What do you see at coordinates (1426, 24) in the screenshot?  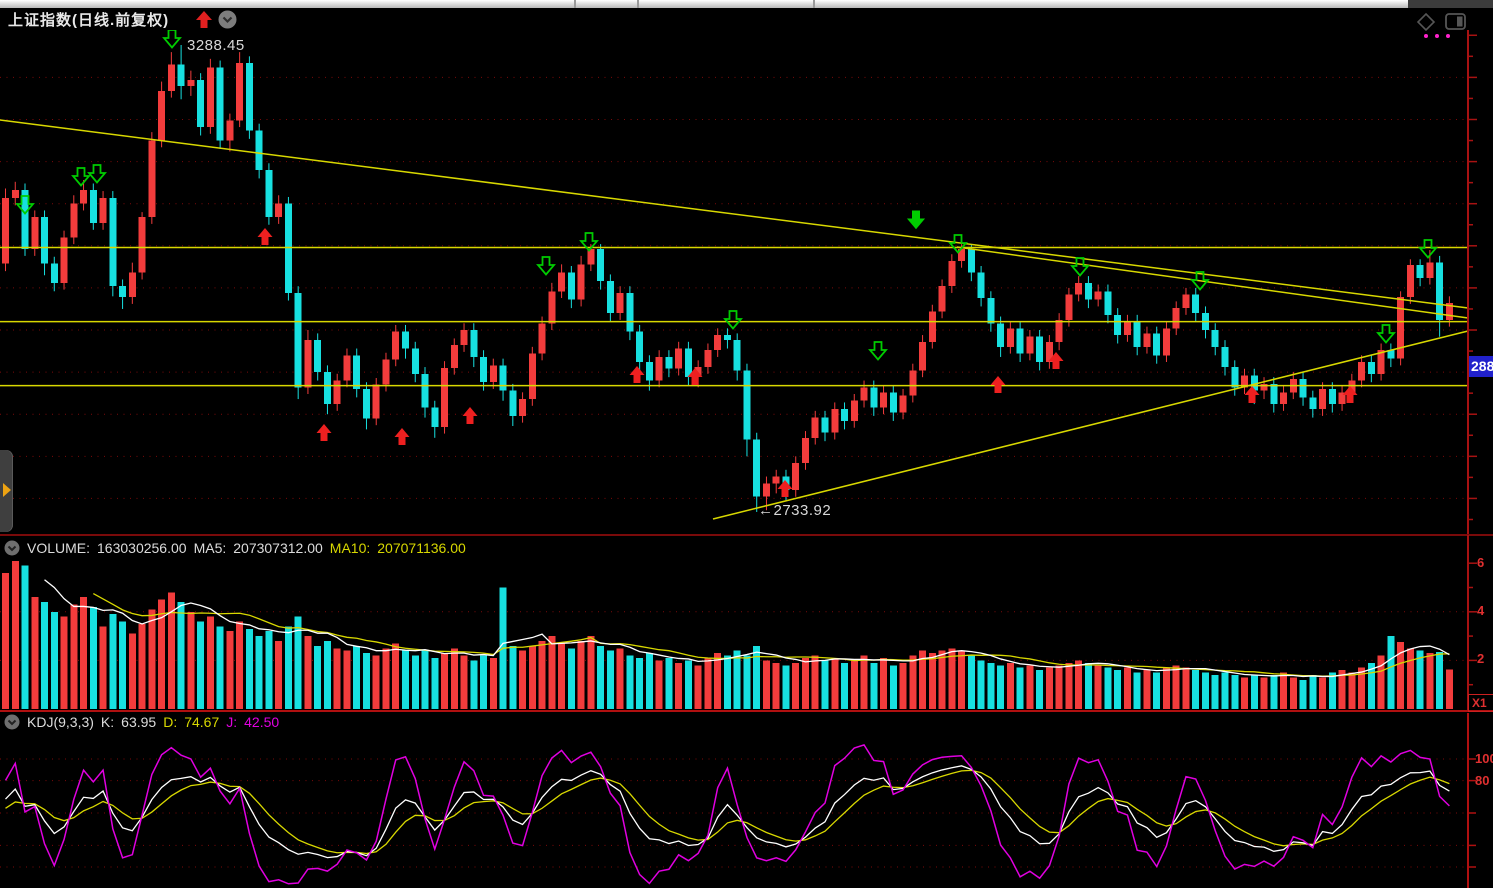 I see `diamond-tool-icon` at bounding box center [1426, 24].